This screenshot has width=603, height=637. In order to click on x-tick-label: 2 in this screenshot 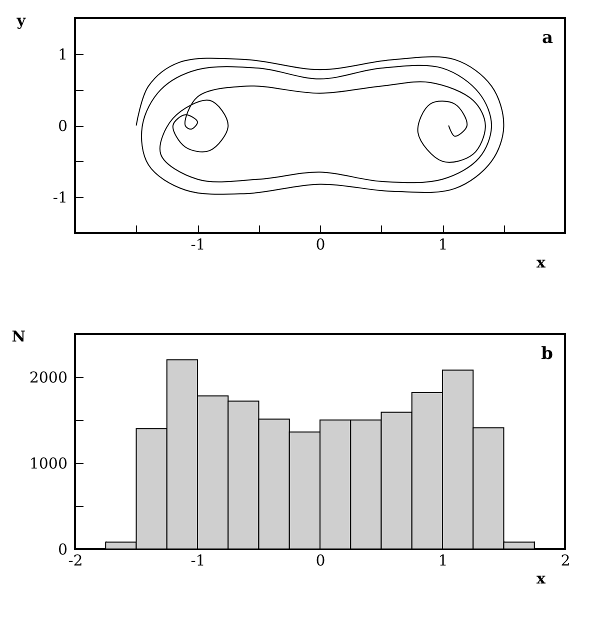, I will do `click(565, 561)`.